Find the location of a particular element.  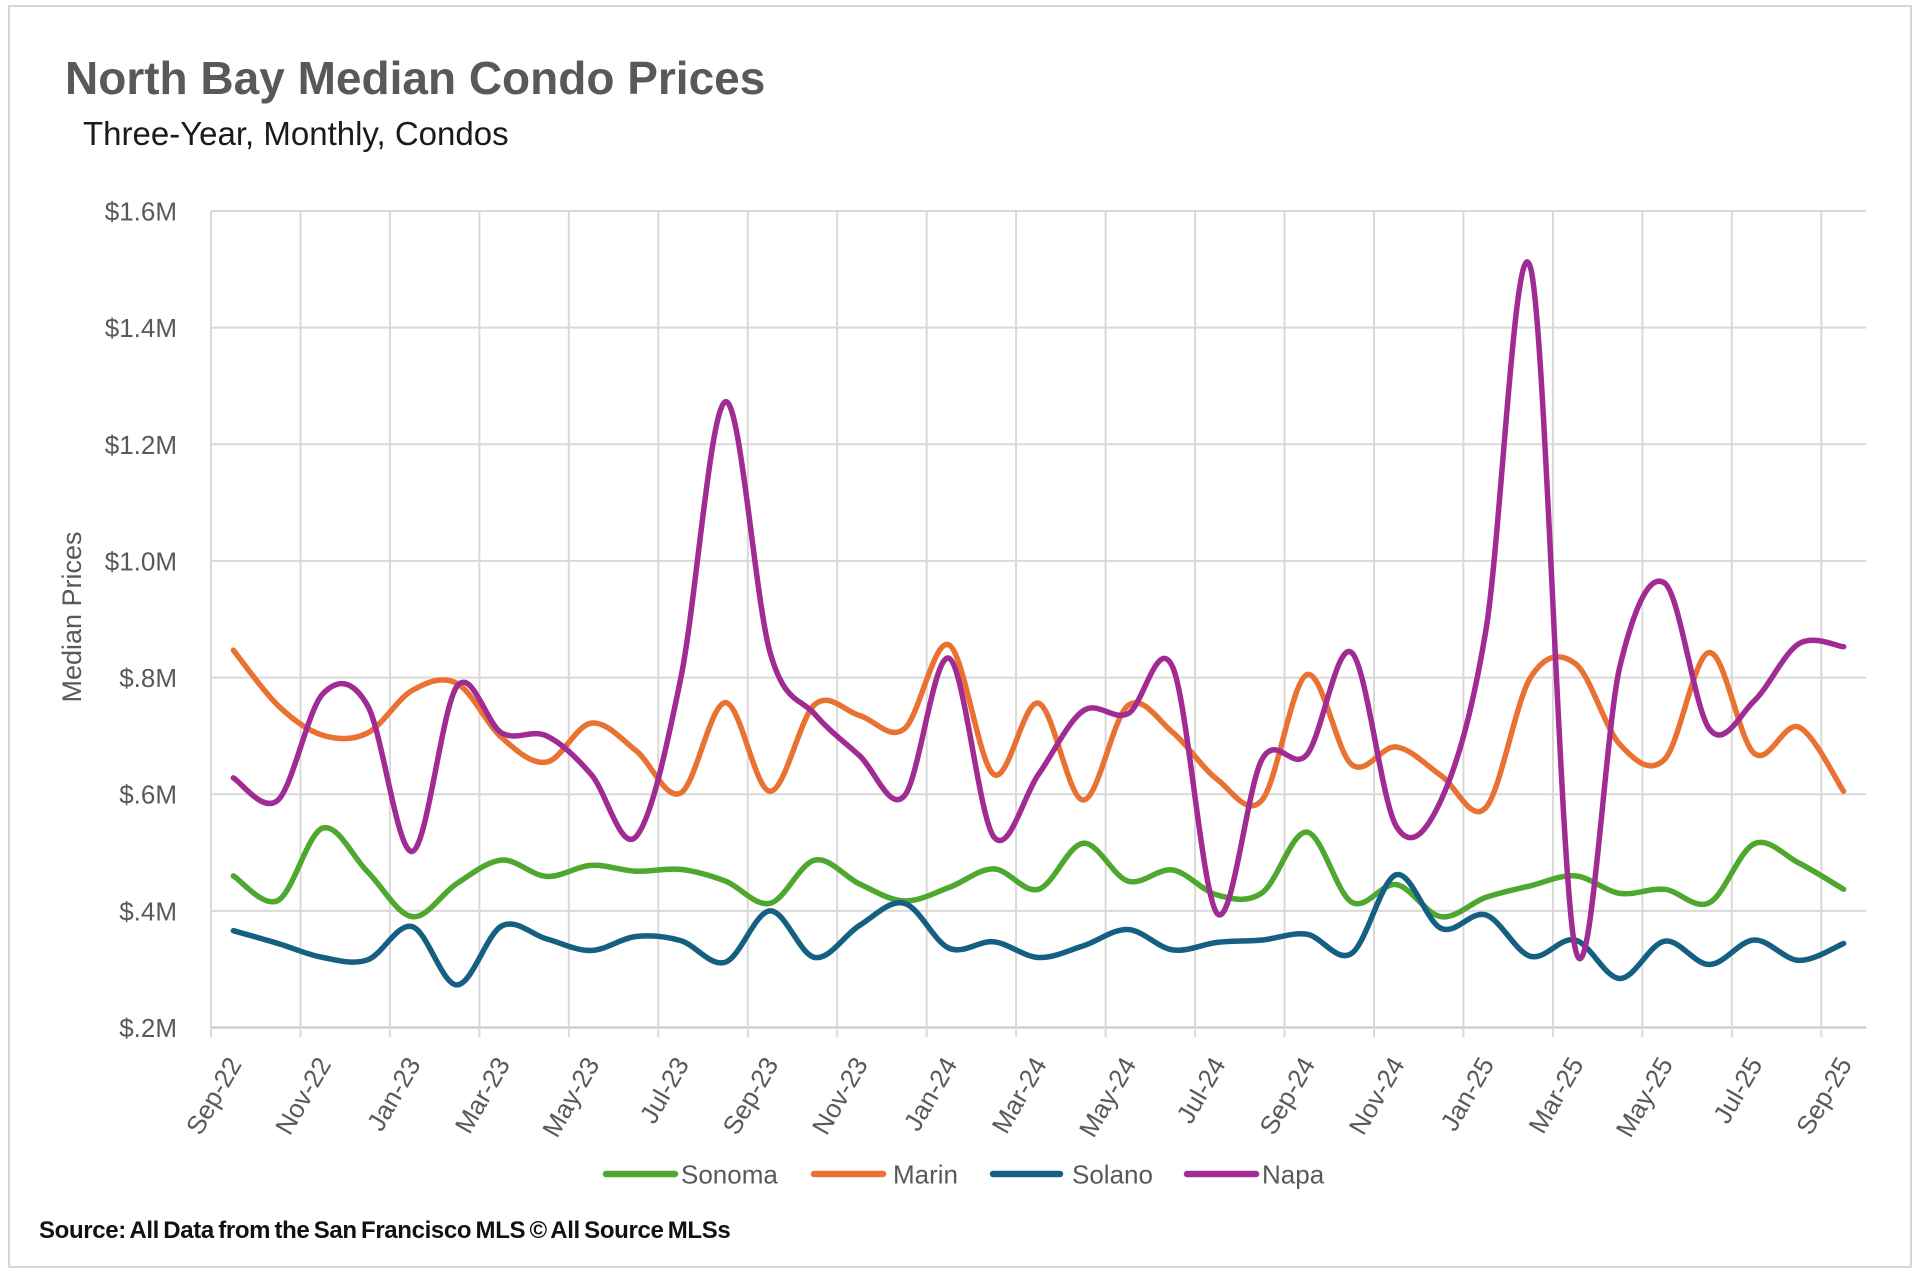

svg-text: Sonoma is located at coordinates (729, 1175).